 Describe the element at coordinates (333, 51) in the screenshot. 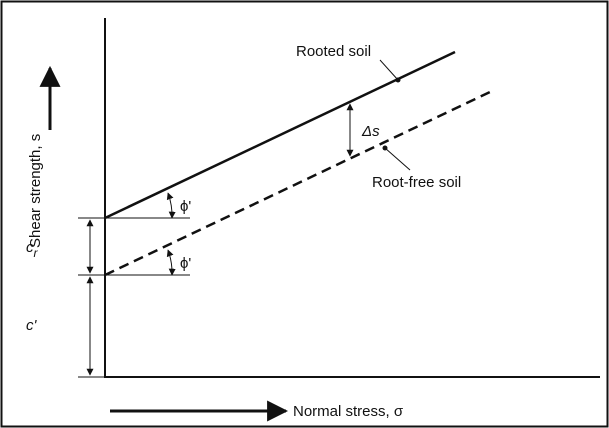

I see `rooted-label: Rooted soil` at that location.